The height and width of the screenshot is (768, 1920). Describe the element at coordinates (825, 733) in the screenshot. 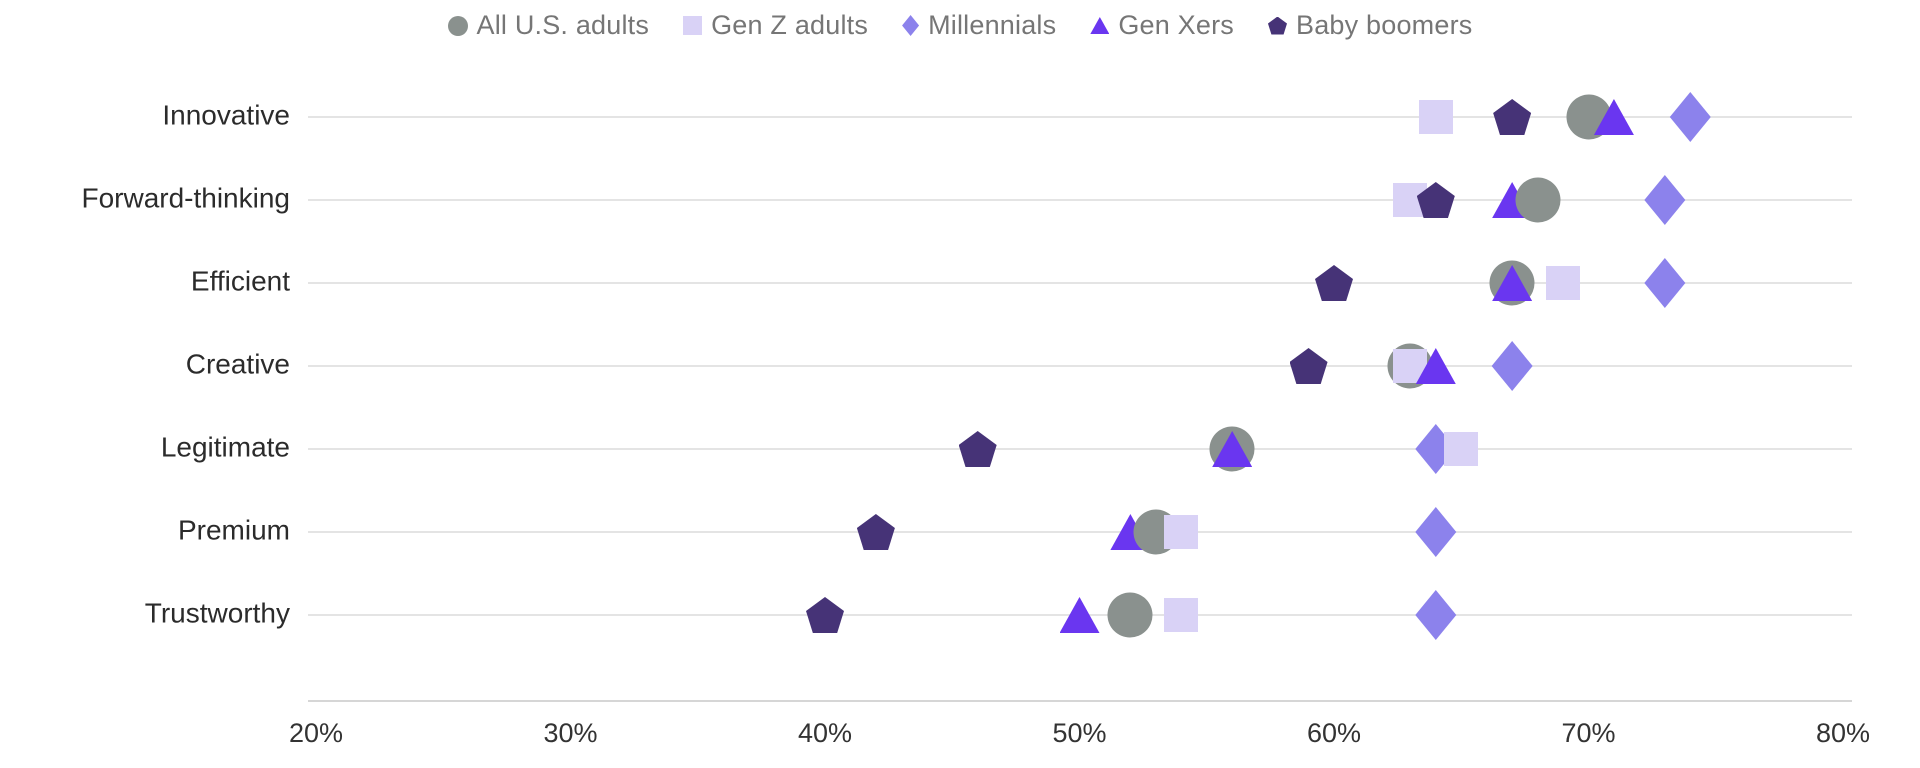

I see `x-tick-40: 40%` at that location.